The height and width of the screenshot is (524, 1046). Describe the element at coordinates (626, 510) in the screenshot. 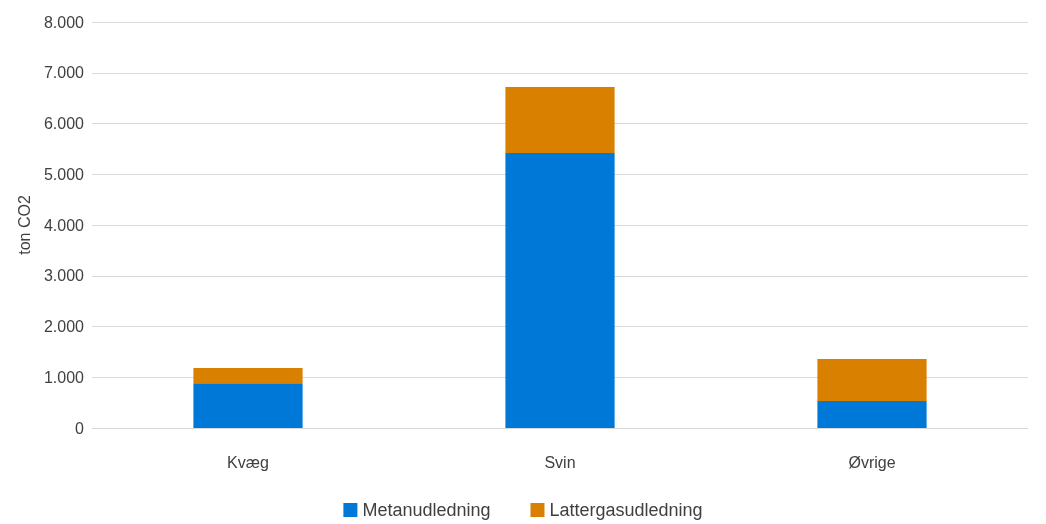

I see `legend-label: Lattergasudledning` at that location.